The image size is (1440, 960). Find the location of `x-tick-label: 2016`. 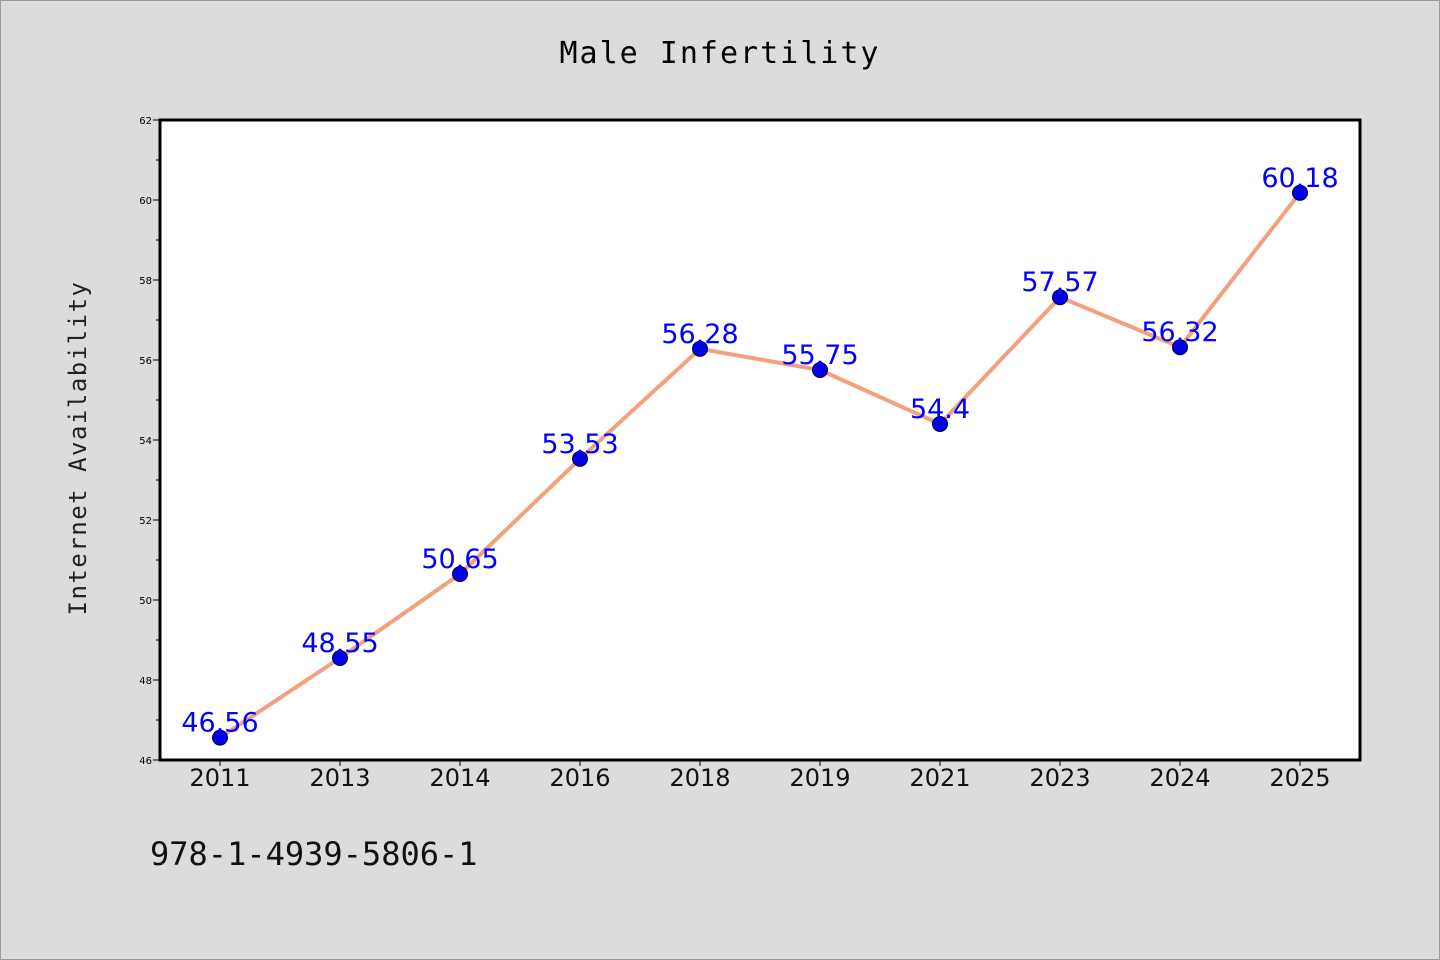

x-tick-label: 2016 is located at coordinates (579, 778).